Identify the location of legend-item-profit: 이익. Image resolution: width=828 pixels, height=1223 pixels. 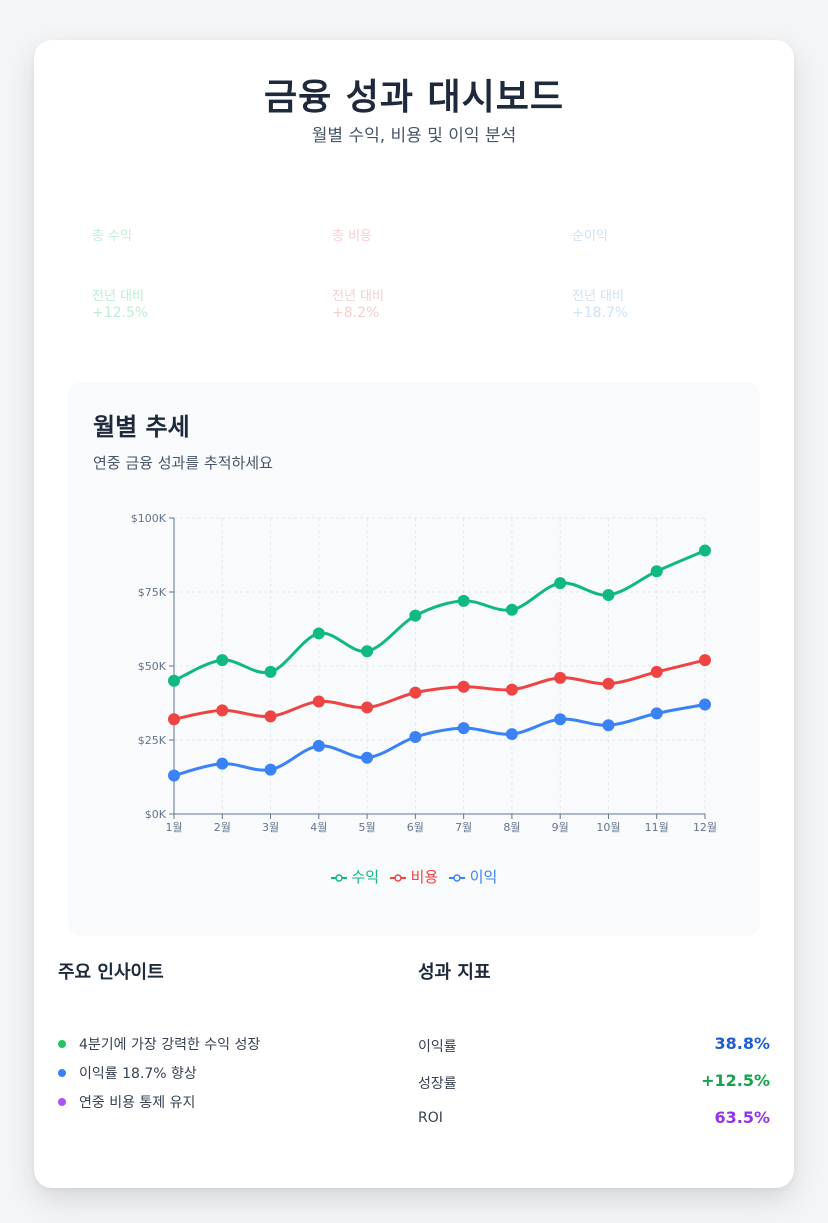
(473, 877).